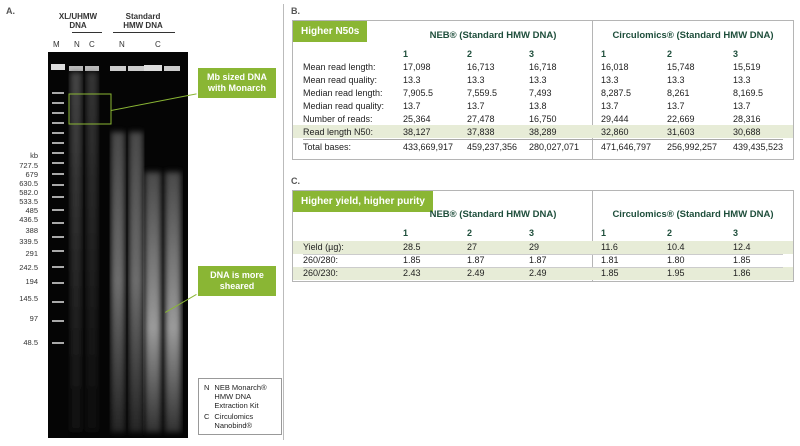 The width and height of the screenshot is (800, 446). I want to click on table-b-cell: 28,316, so click(747, 119).